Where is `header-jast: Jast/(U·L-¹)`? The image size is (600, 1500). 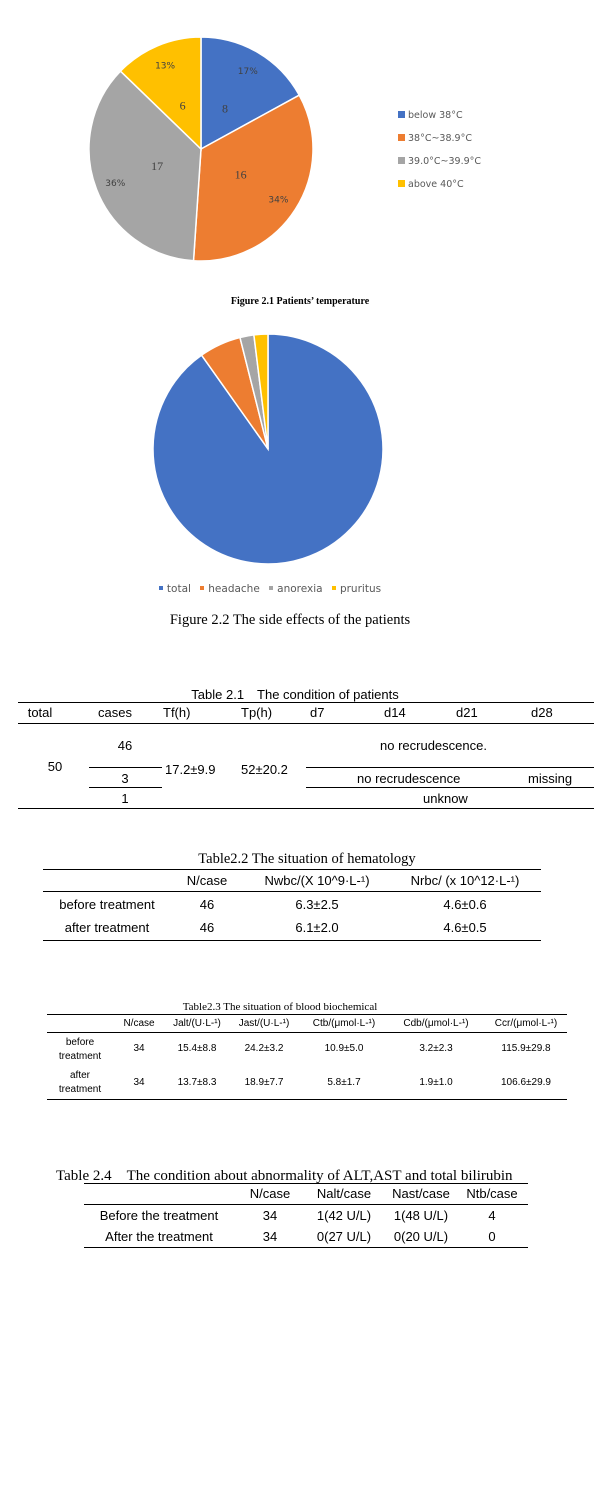 header-jast: Jast/(U·L-¹) is located at coordinates (264, 1023).